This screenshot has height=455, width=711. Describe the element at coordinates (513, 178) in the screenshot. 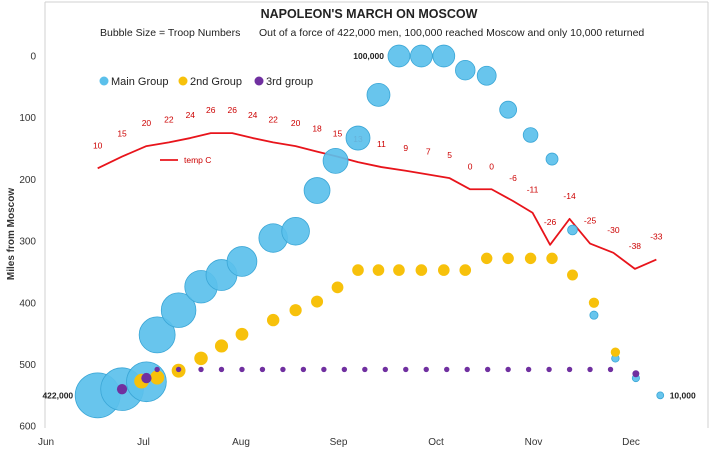

I see `temperature-label: -6` at that location.